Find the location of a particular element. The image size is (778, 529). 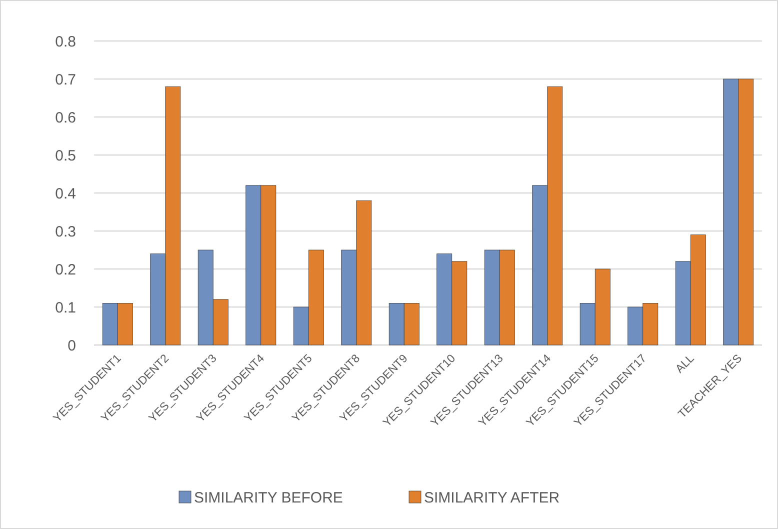

y-tick-label: 0.5 is located at coordinates (65, 155).